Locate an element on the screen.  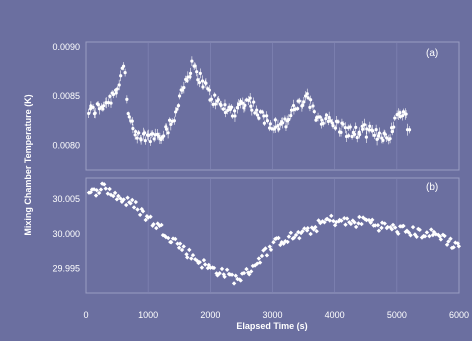
y-tick-label-a-1: 0.0085 is located at coordinates (66, 96).